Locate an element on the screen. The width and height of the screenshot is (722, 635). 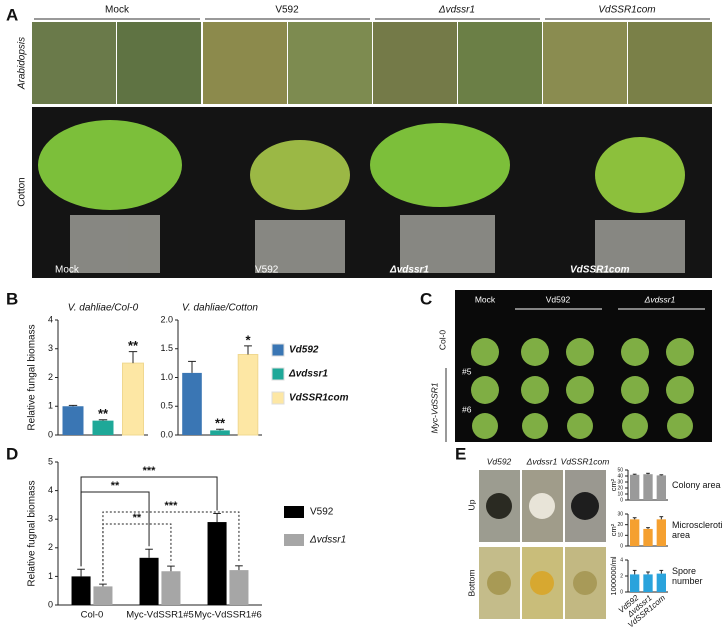
y-tick-label: 1.0 is located at coordinates (166, 377).